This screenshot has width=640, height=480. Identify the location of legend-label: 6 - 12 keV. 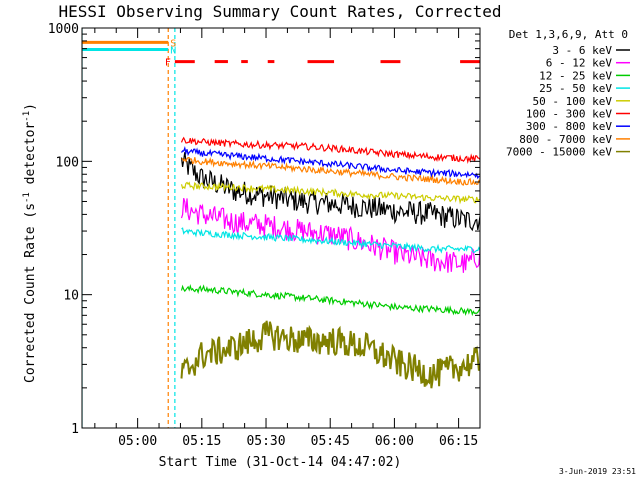
(579, 63).